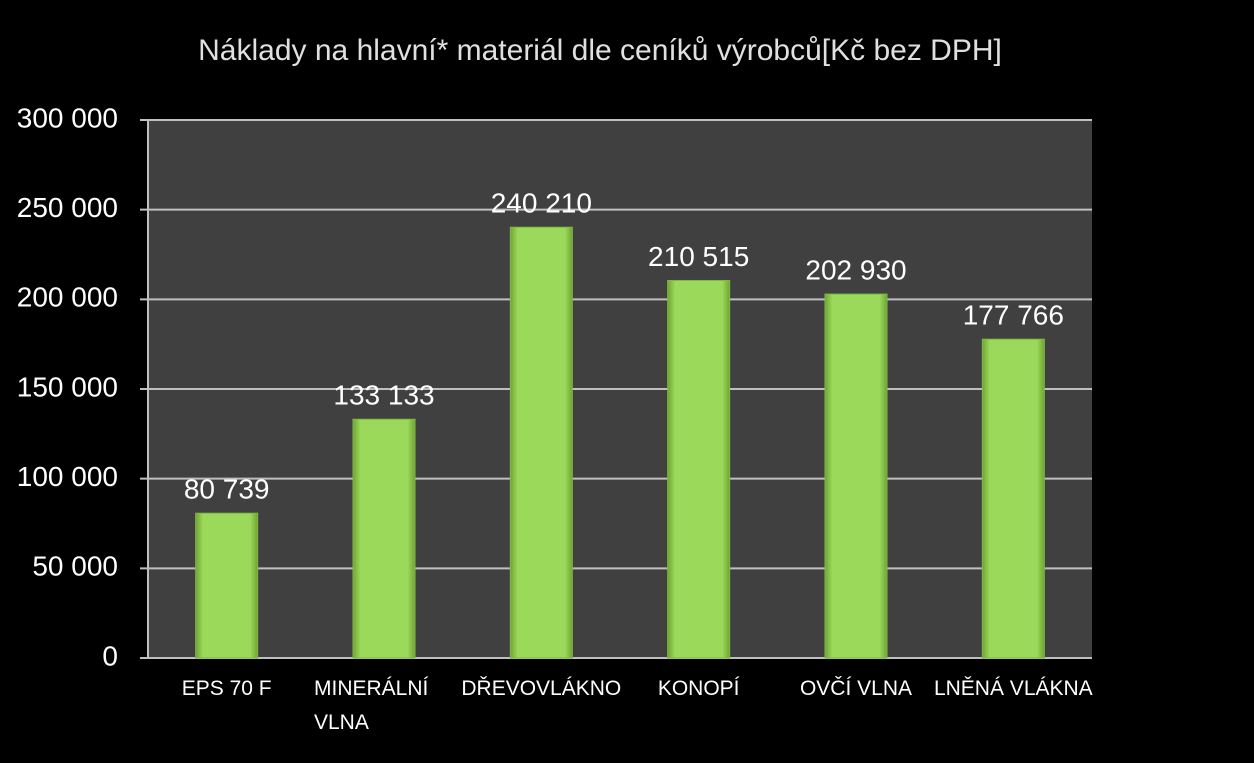 This screenshot has width=1254, height=763. I want to click on y-tick-label: 250 000, so click(67, 207).